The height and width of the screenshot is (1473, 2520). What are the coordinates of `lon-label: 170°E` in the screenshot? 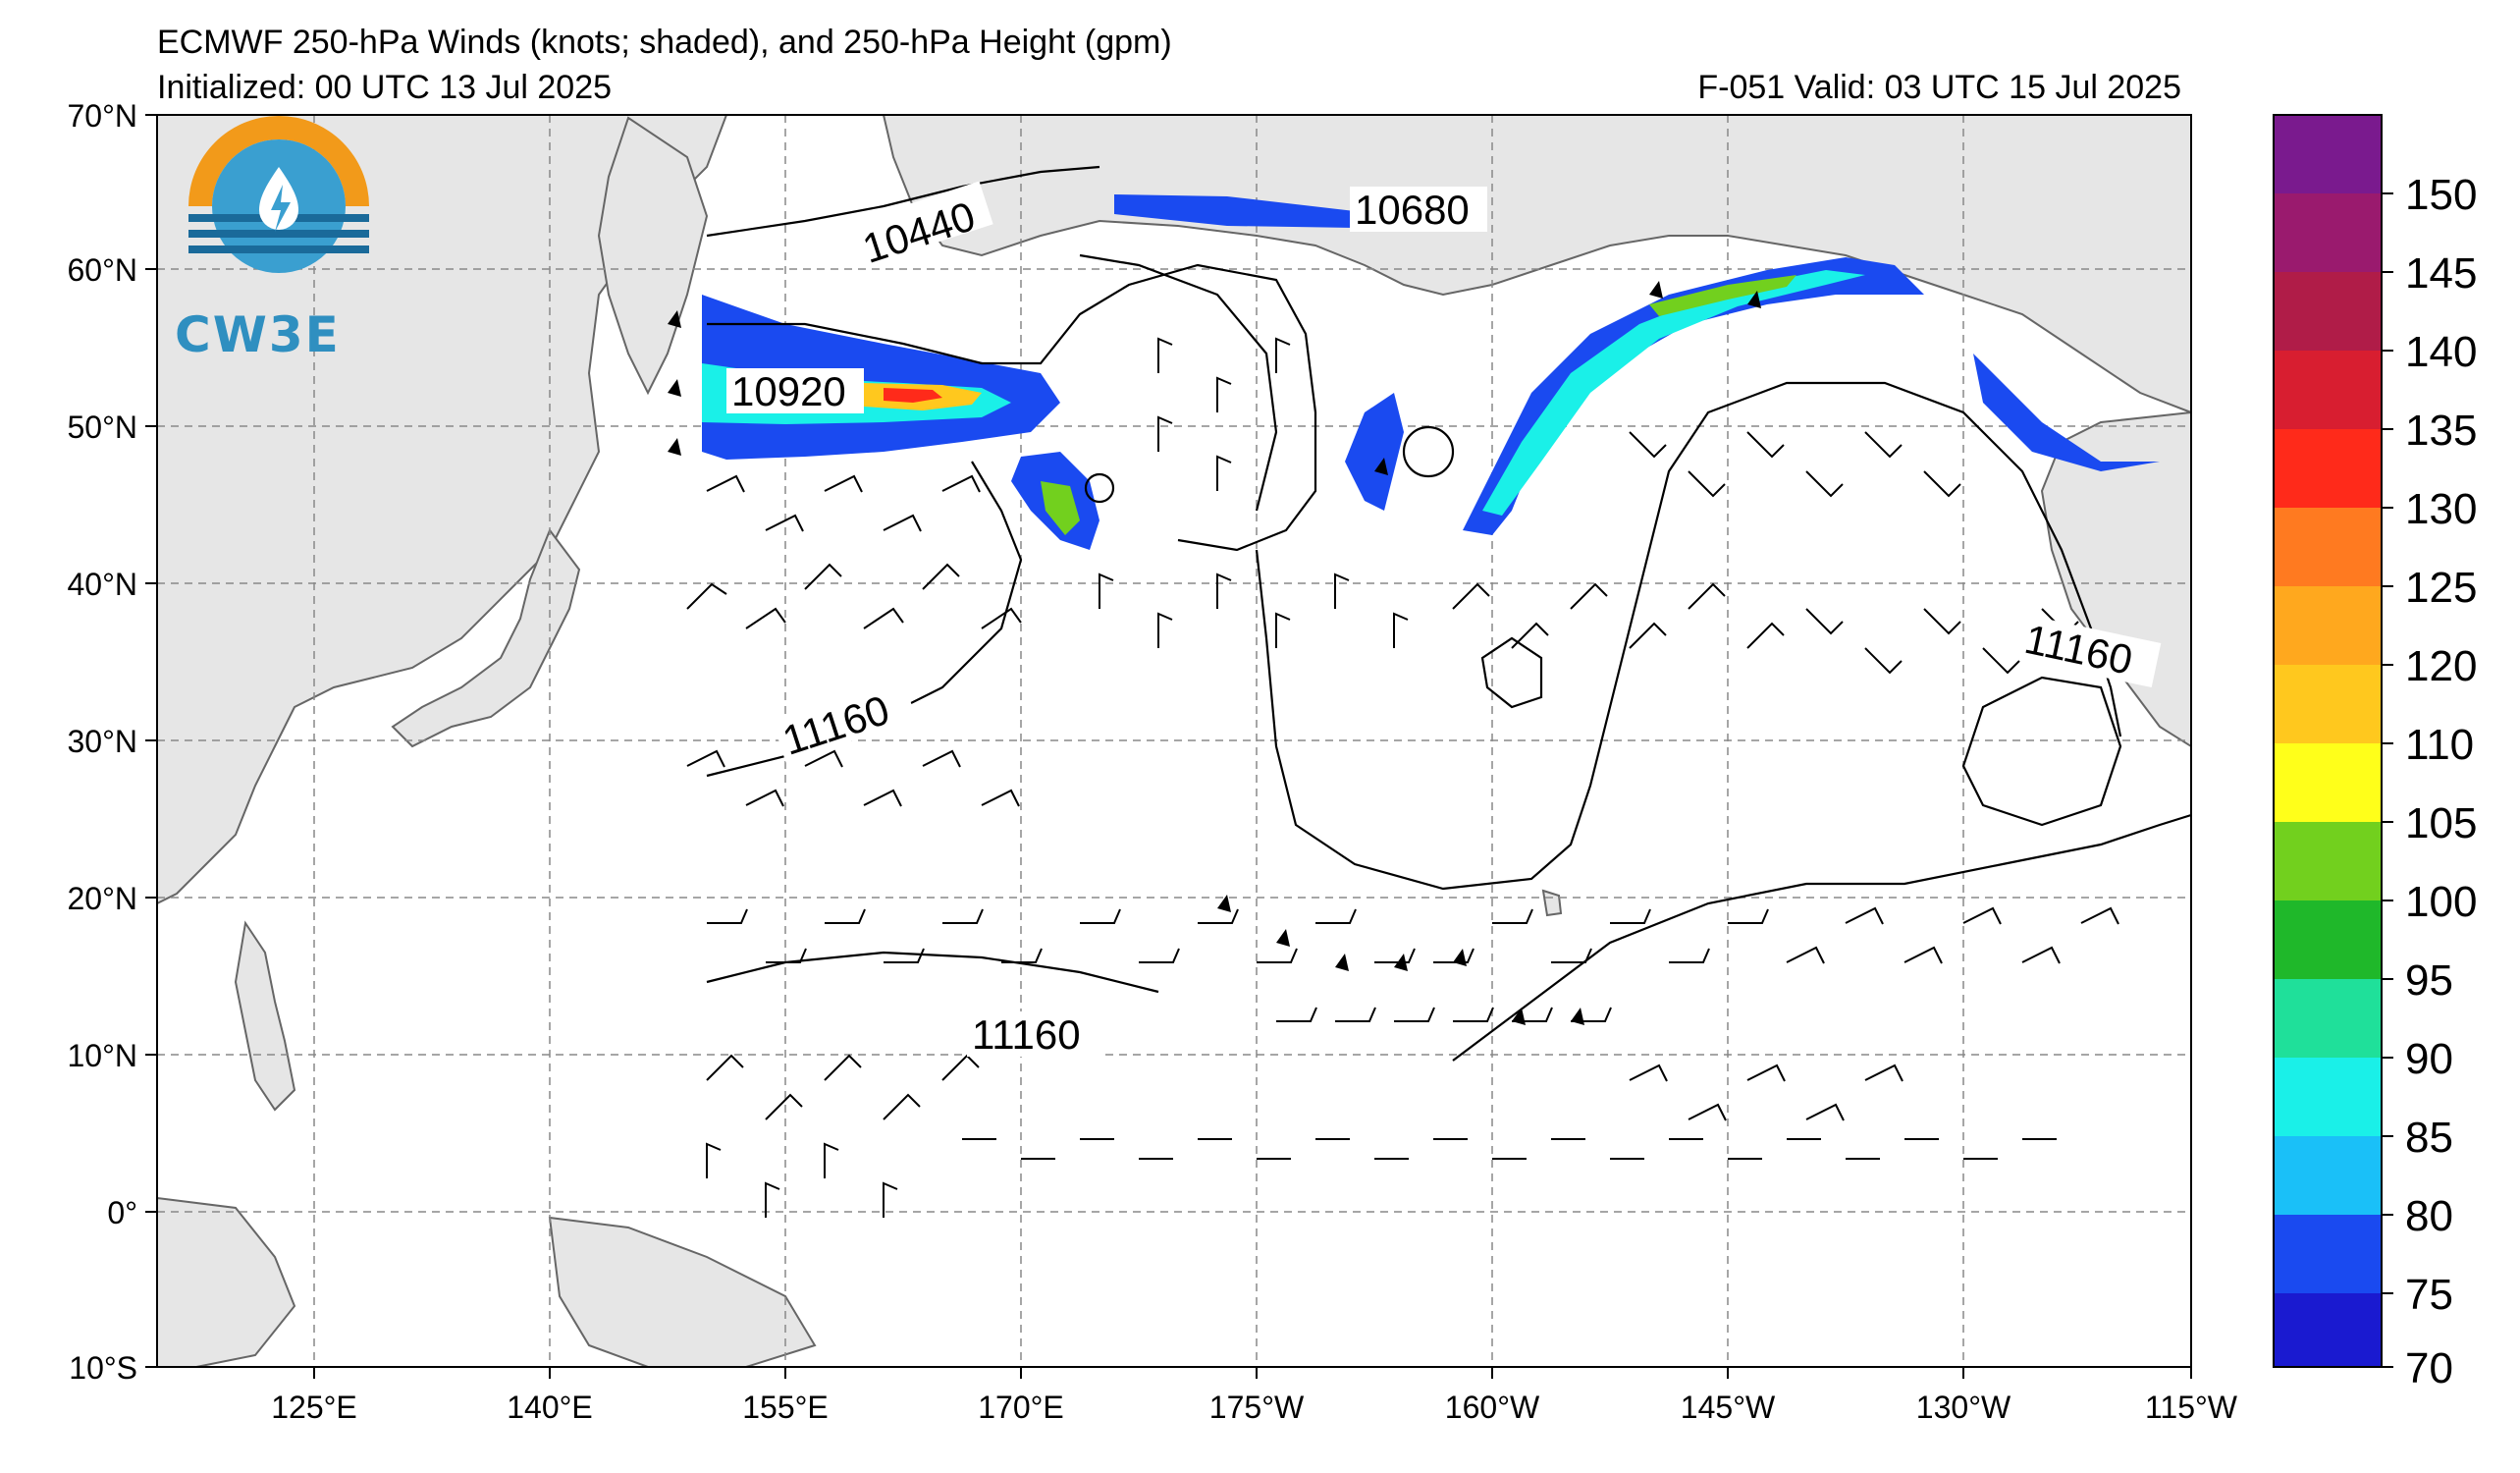 It's located at (1021, 1407).